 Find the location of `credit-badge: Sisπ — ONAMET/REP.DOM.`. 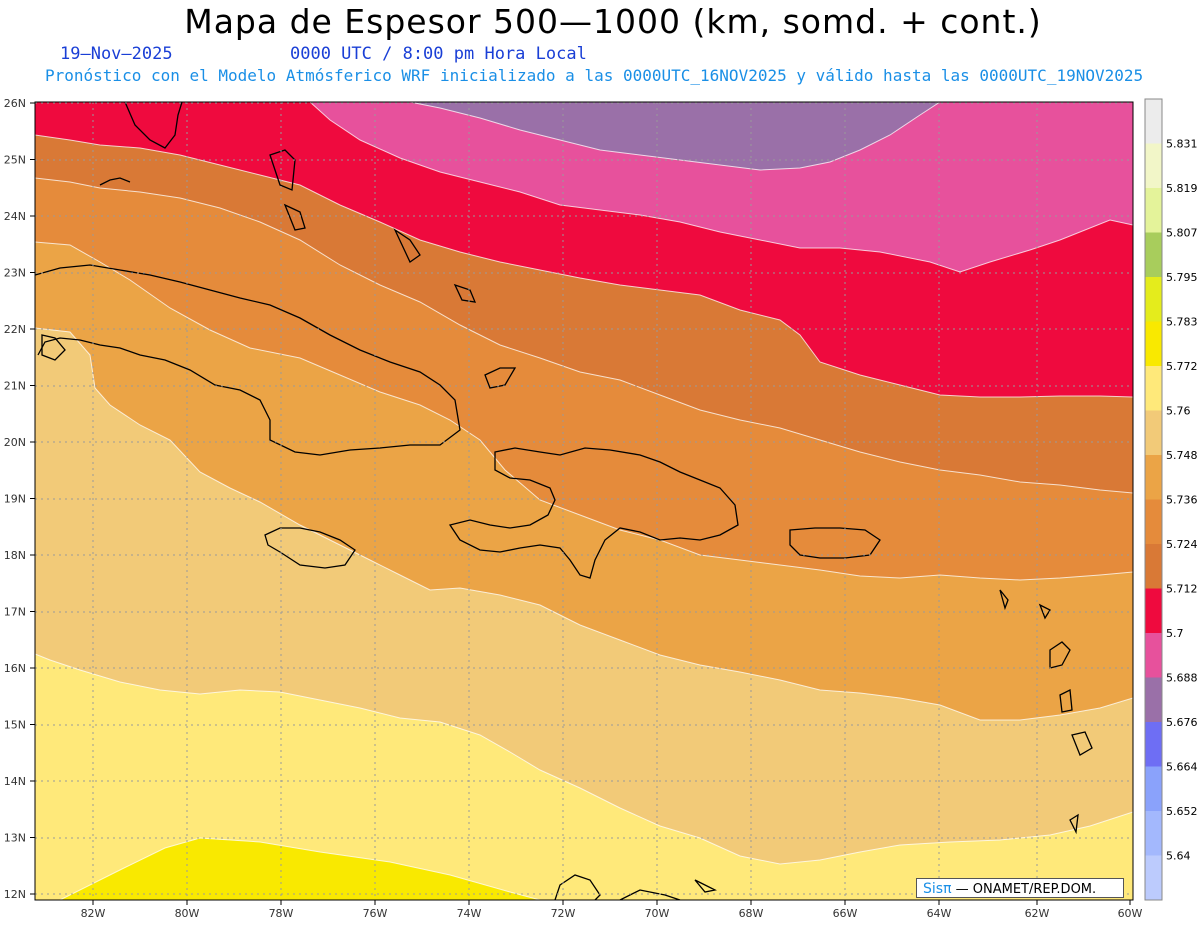

credit-badge: Sisπ — ONAMET/REP.DOM. is located at coordinates (1020, 888).